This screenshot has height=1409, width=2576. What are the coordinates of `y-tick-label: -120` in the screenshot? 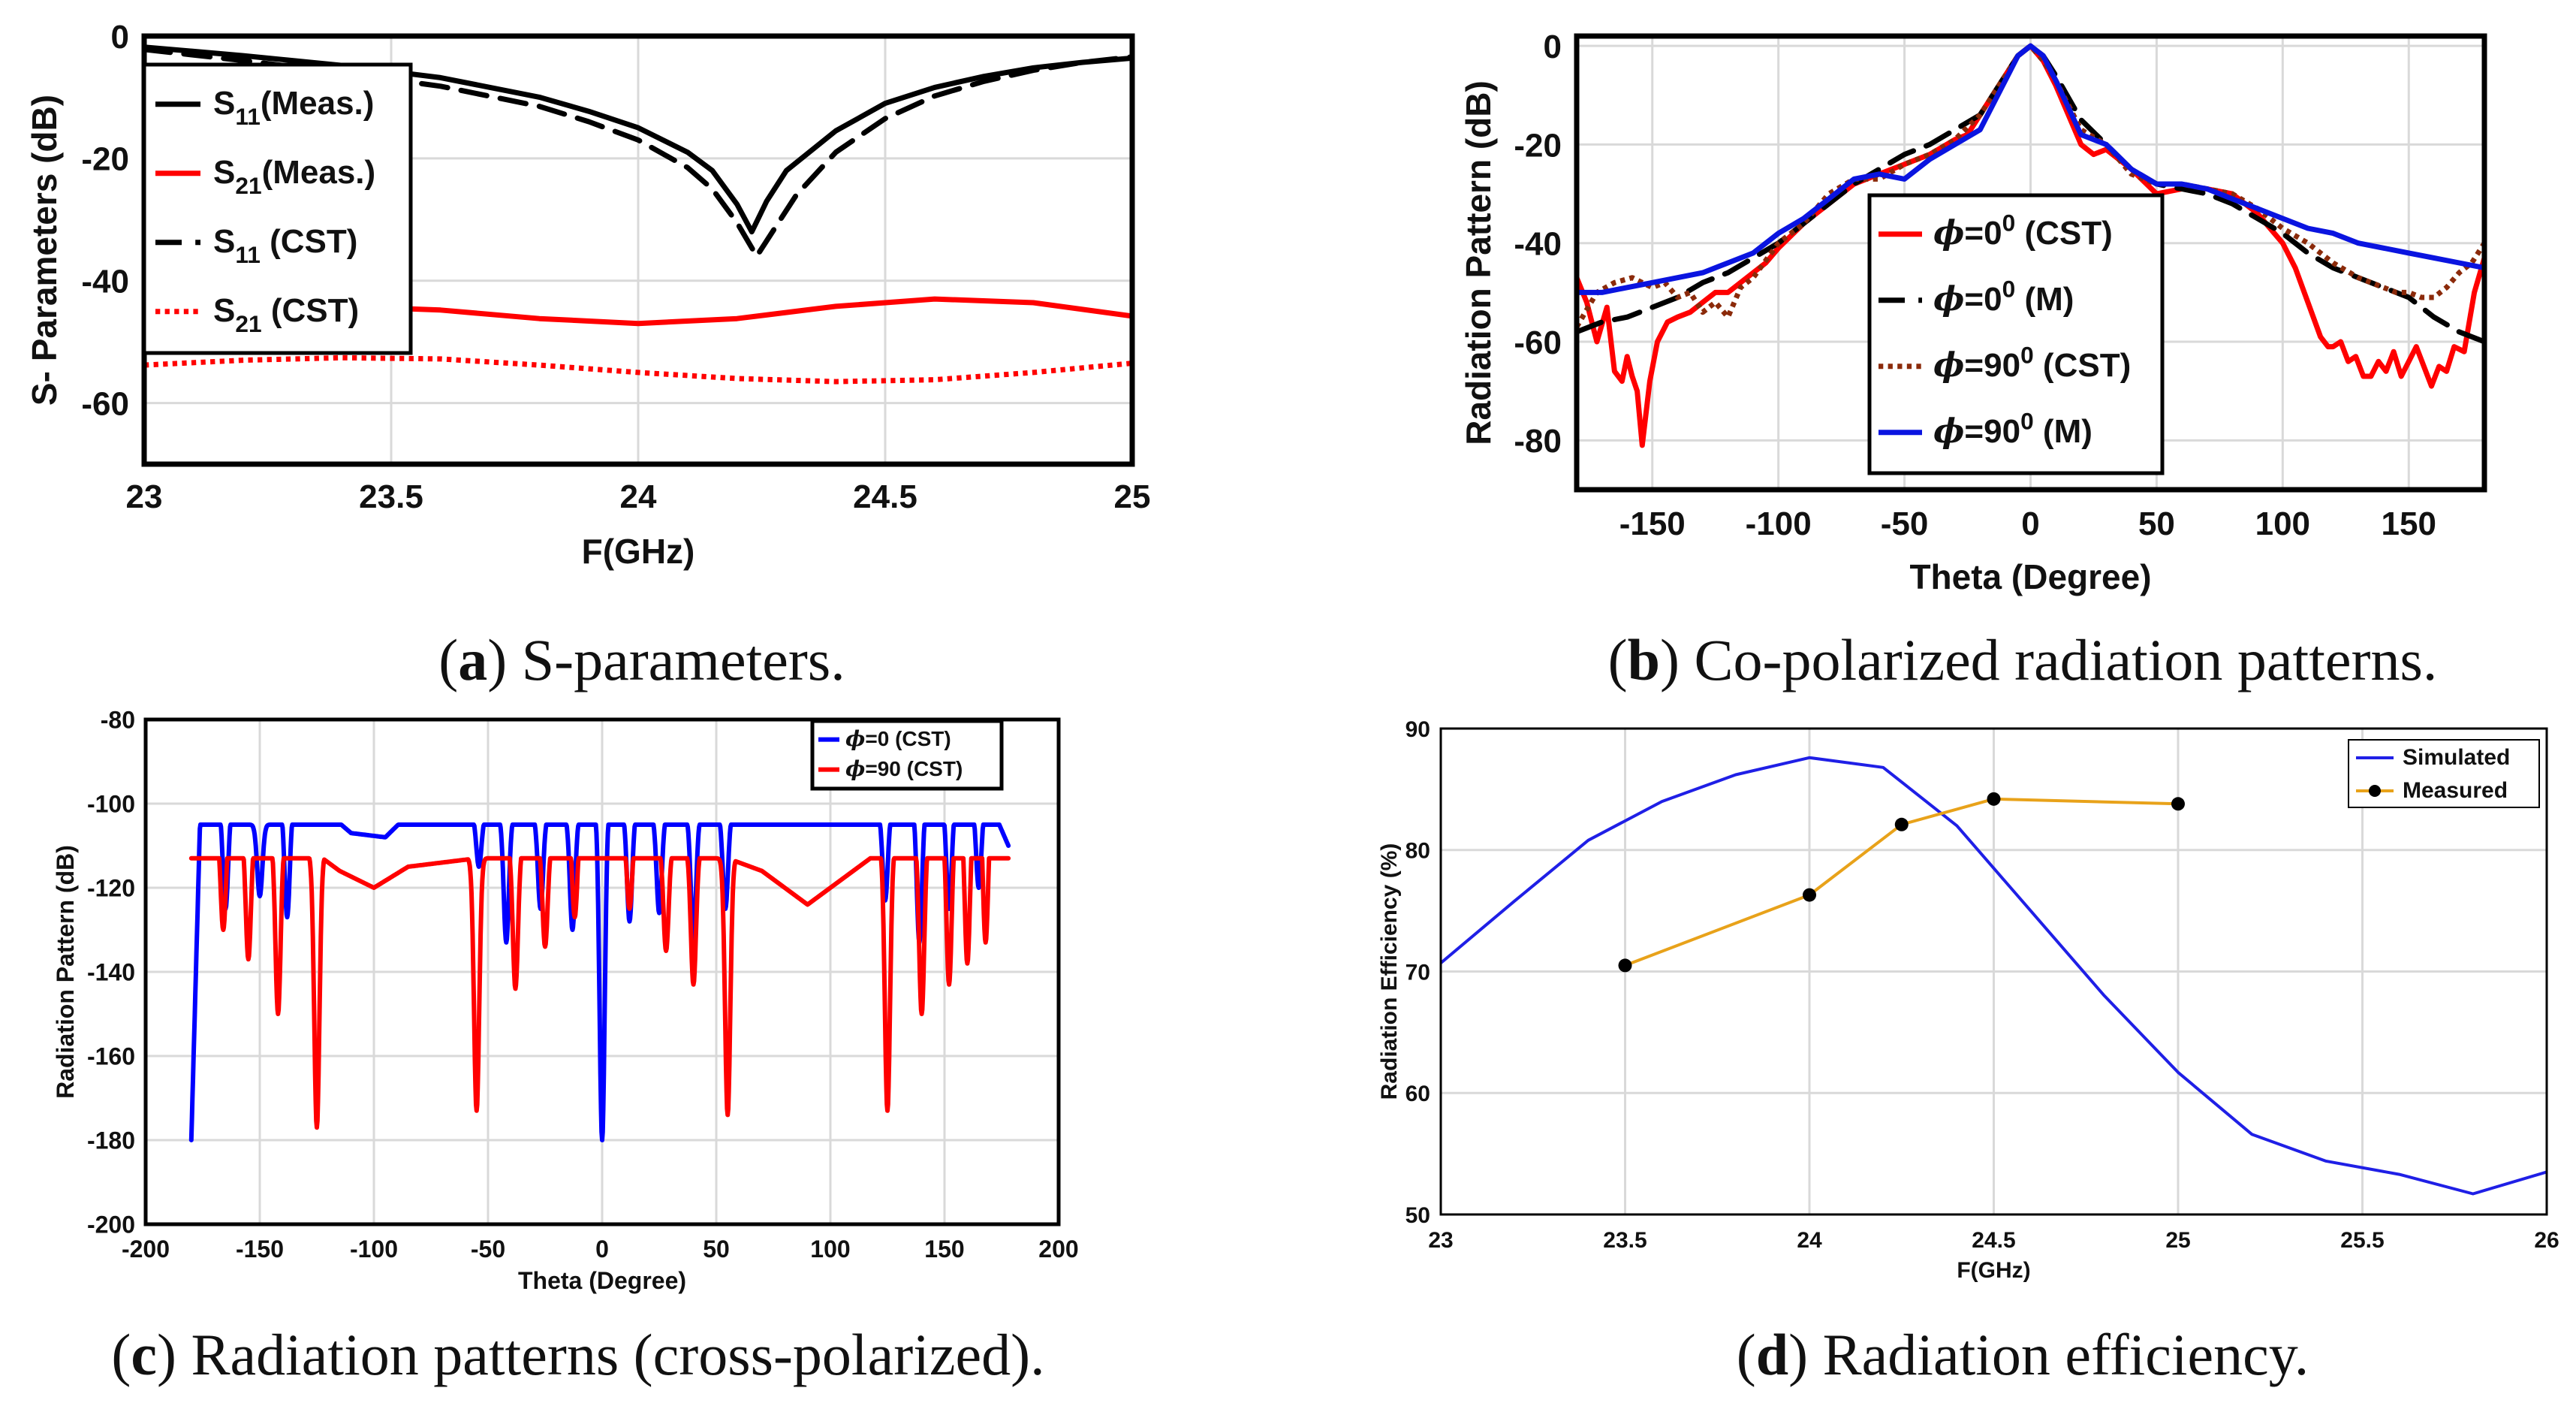 It's located at (111, 888).